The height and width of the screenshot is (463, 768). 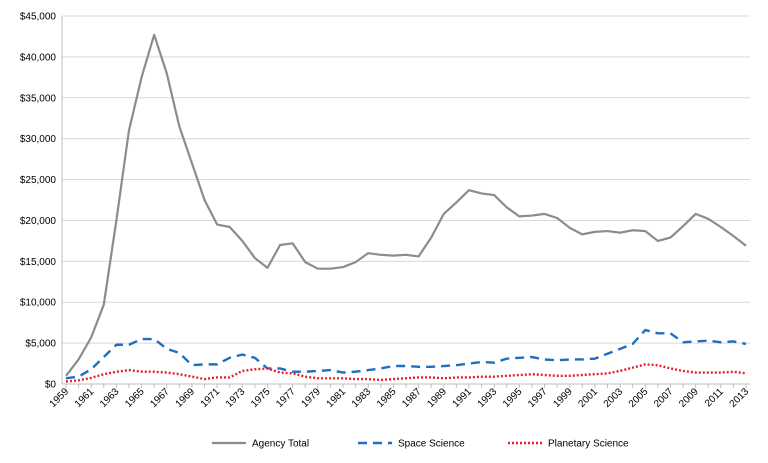 I want to click on planetary-science-line, so click(x=406, y=373).